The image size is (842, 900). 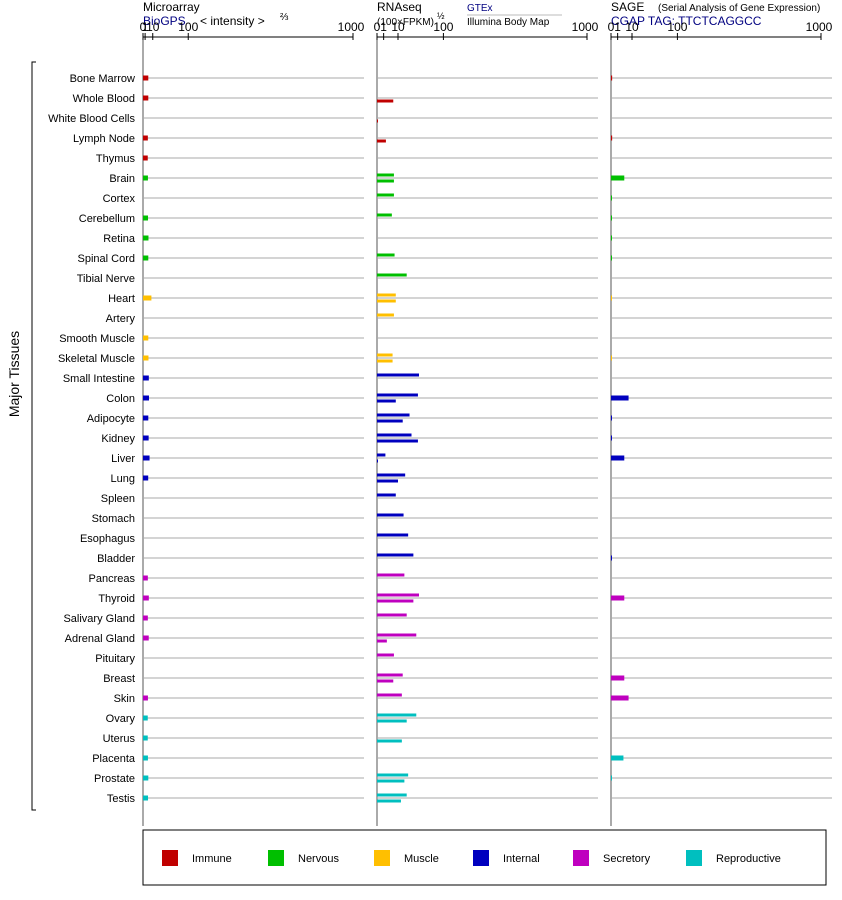 I want to click on sage-title: SAGE, so click(x=627, y=7).